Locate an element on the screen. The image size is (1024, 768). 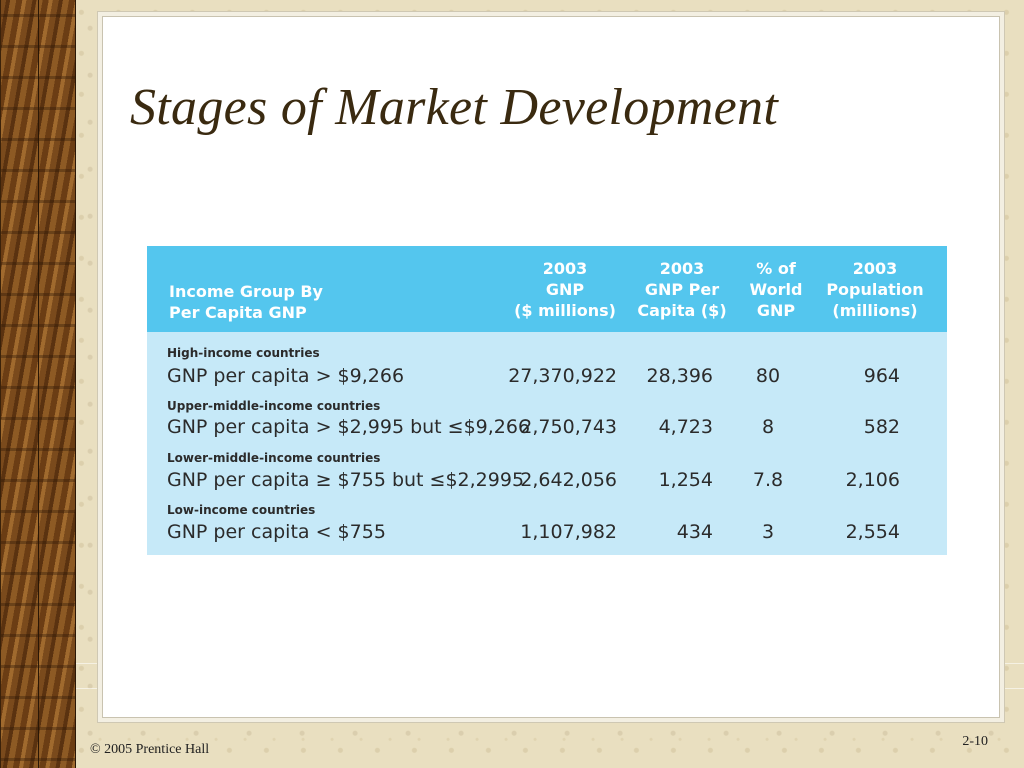
header-line: GNP Per is located at coordinates (682, 289).